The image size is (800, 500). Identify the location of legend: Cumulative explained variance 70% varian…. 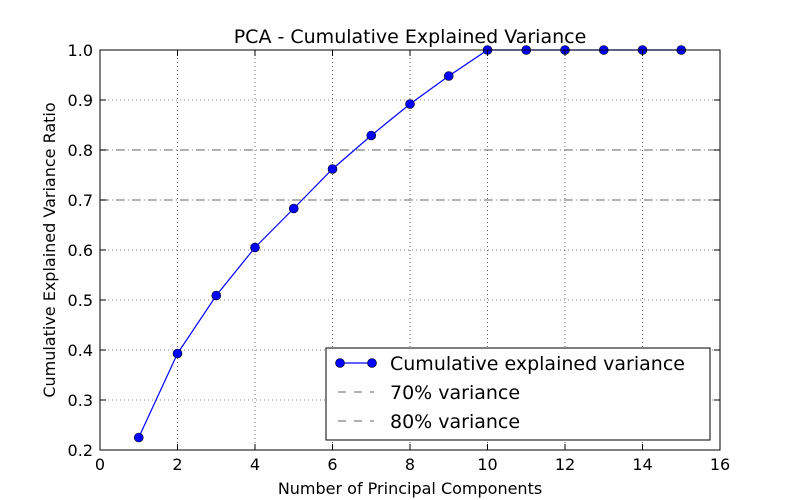
(518, 394).